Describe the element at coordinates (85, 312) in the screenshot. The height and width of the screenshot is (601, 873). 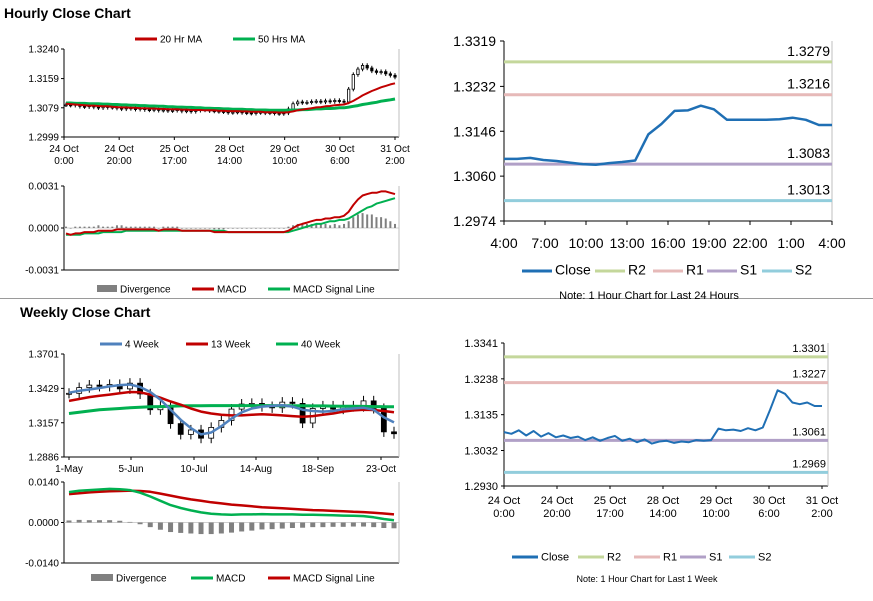
I see `weekly-section-title: Weekly Close Chart` at that location.